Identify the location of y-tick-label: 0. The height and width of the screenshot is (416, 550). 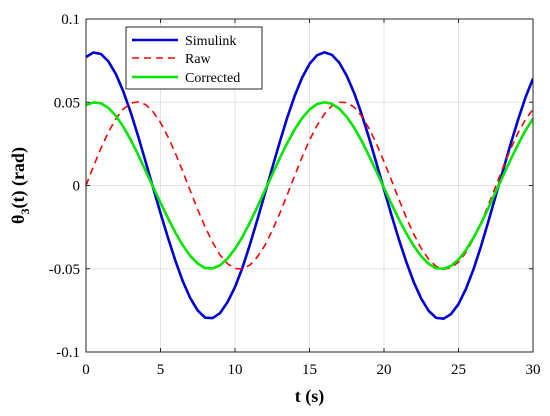
(77, 187).